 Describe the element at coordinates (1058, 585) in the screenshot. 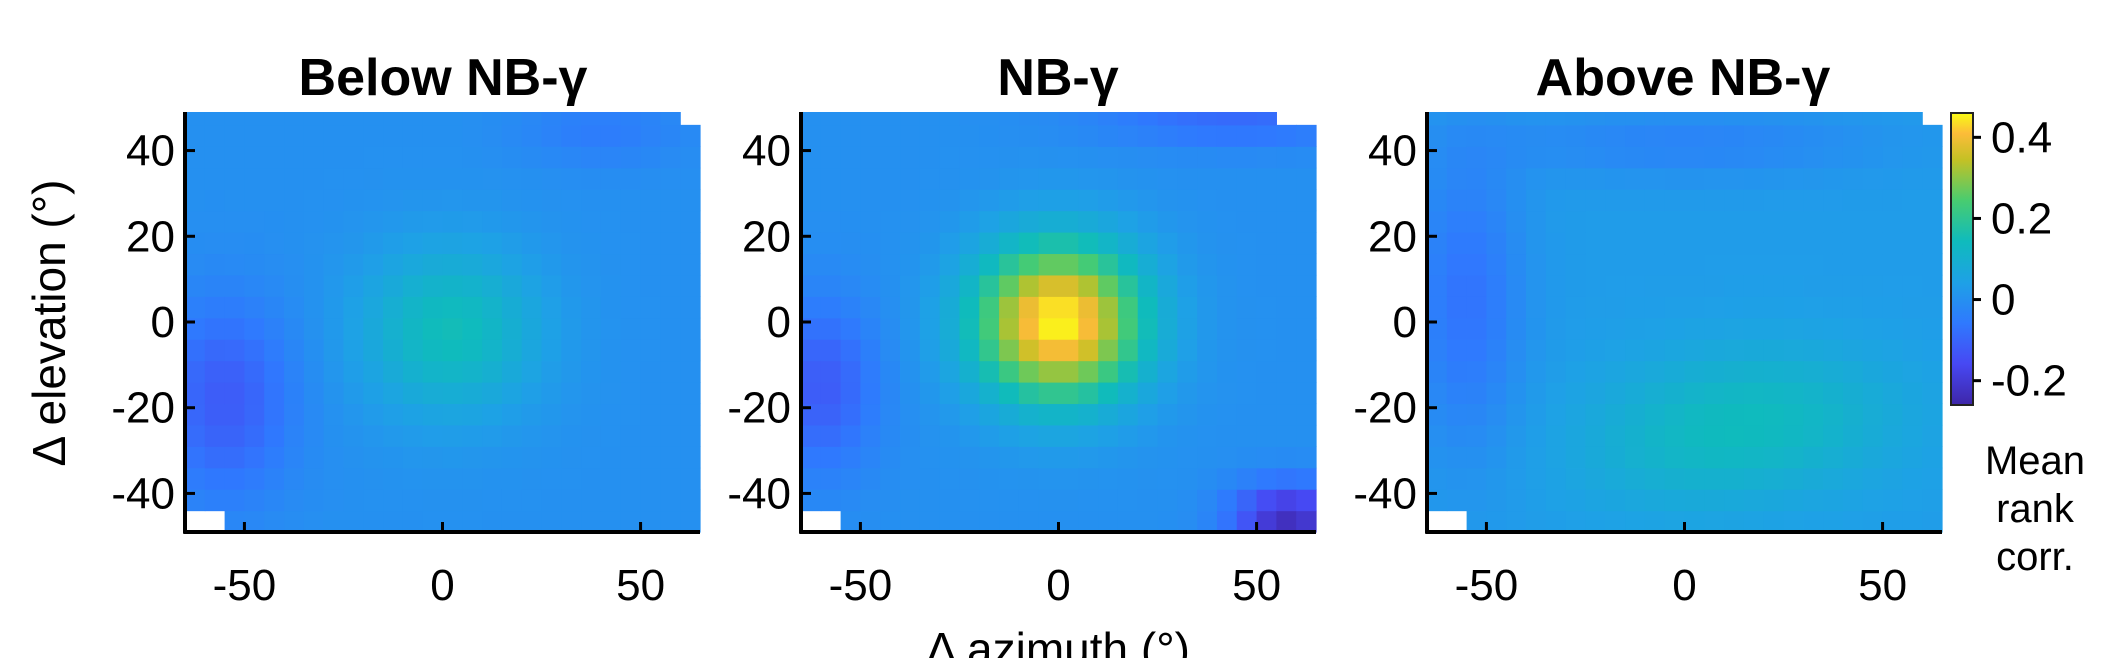

I see `x-tick-label: 0` at that location.